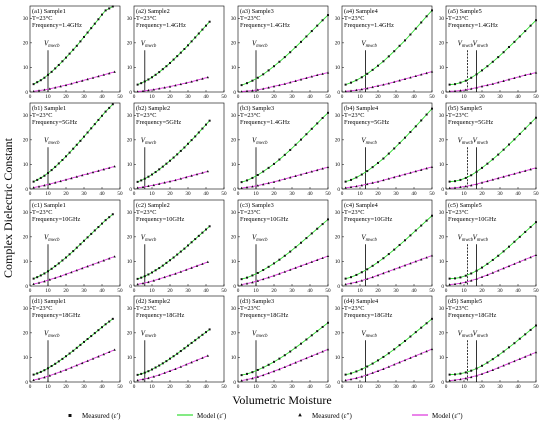  What do you see at coordinates (146, 18) in the screenshot?
I see `panel-temperature: T=23°C` at bounding box center [146, 18].